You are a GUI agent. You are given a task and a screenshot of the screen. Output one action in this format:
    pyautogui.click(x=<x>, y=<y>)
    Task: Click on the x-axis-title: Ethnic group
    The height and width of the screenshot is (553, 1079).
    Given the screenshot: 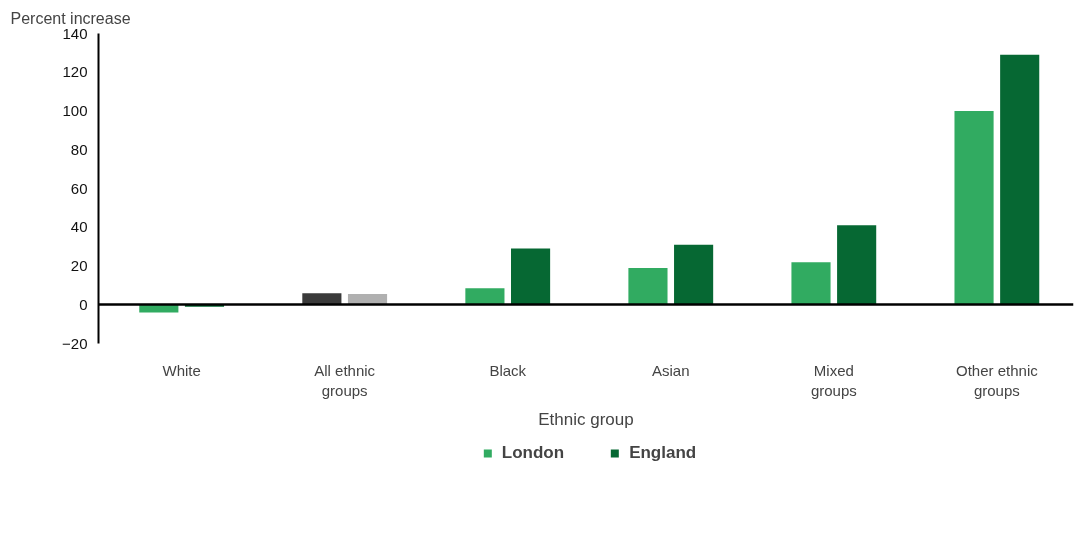 What is the action you would take?
    pyautogui.click(x=586, y=419)
    